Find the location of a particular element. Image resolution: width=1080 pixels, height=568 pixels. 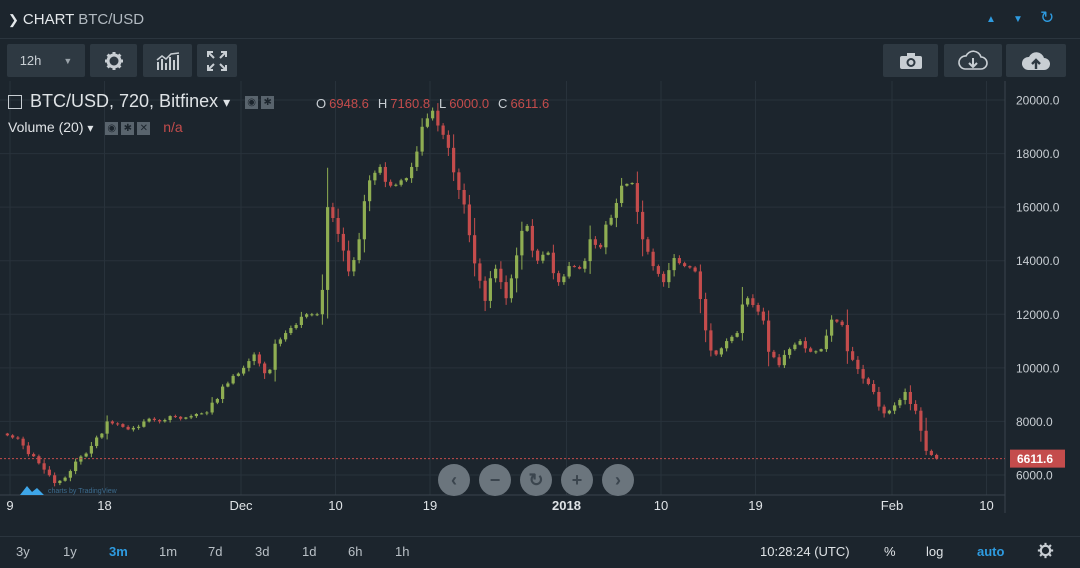

snapshot-button is located at coordinates (910, 60).